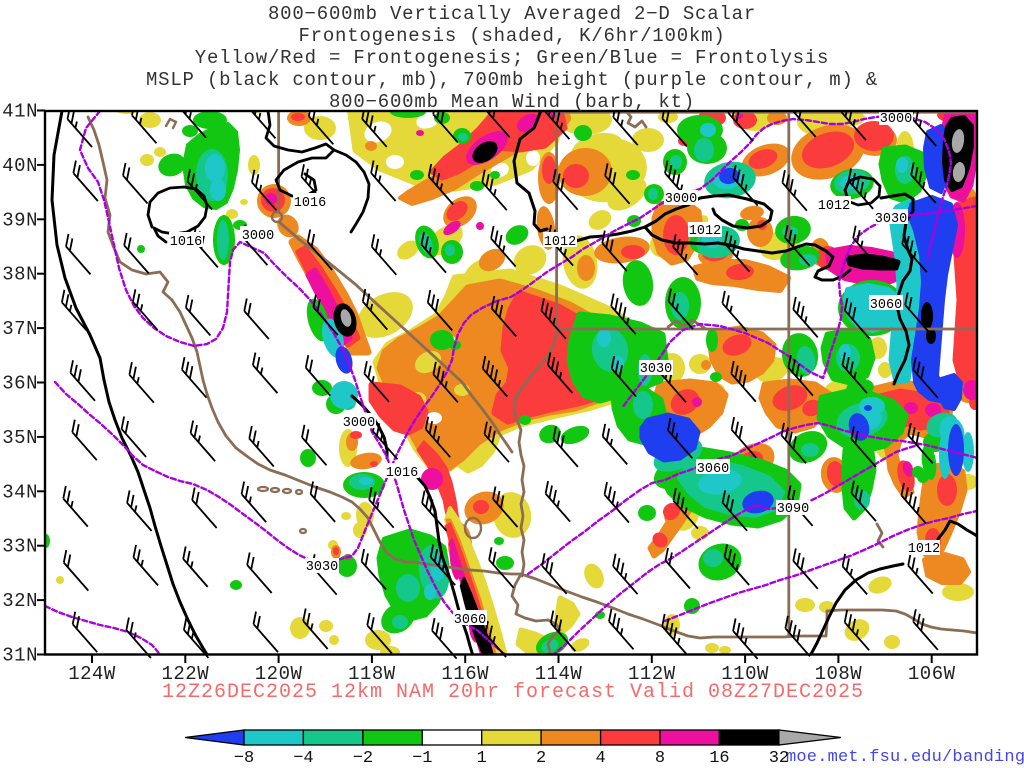 Image resolution: width=1024 pixels, height=768 pixels. I want to click on svg-text: −8, so click(244, 758).